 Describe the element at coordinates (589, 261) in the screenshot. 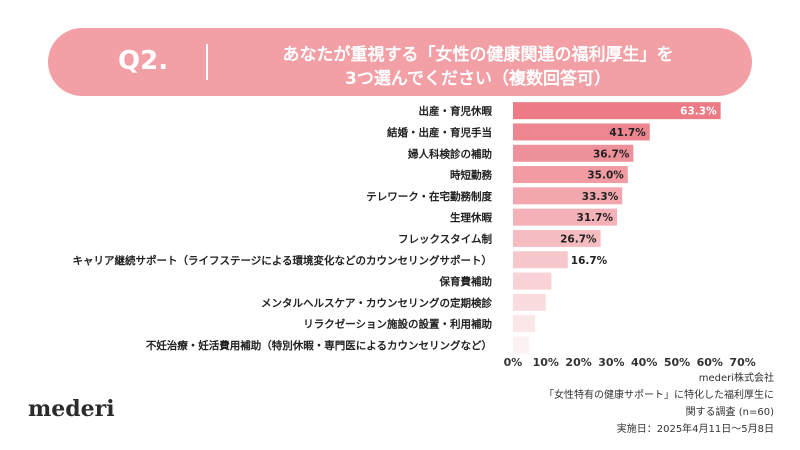

I see `data-label: 16.7%` at that location.